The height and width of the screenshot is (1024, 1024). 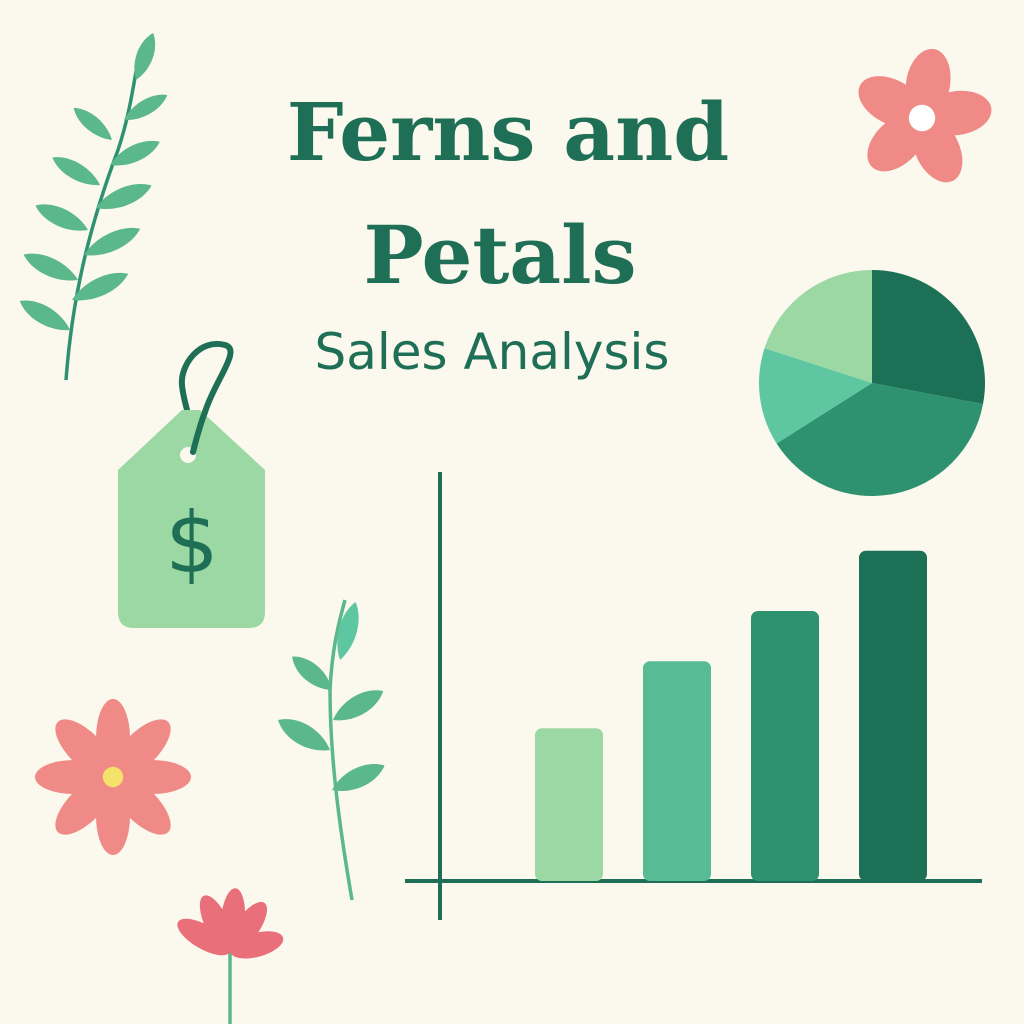 I want to click on sprig-icon, so click(x=331, y=750).